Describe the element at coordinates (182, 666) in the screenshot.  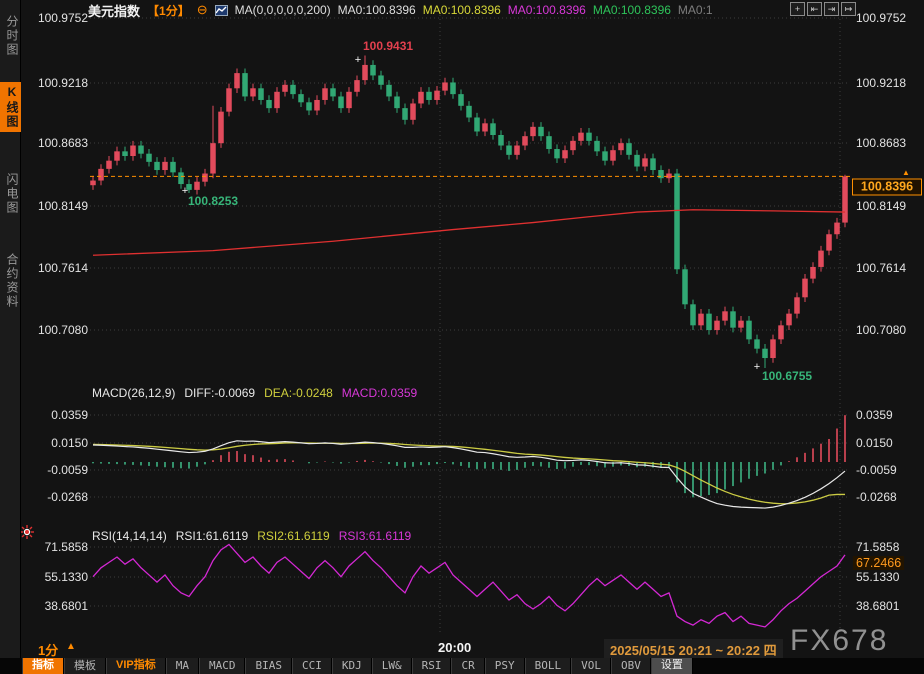
I see `toolbar-button-MA: MA` at that location.